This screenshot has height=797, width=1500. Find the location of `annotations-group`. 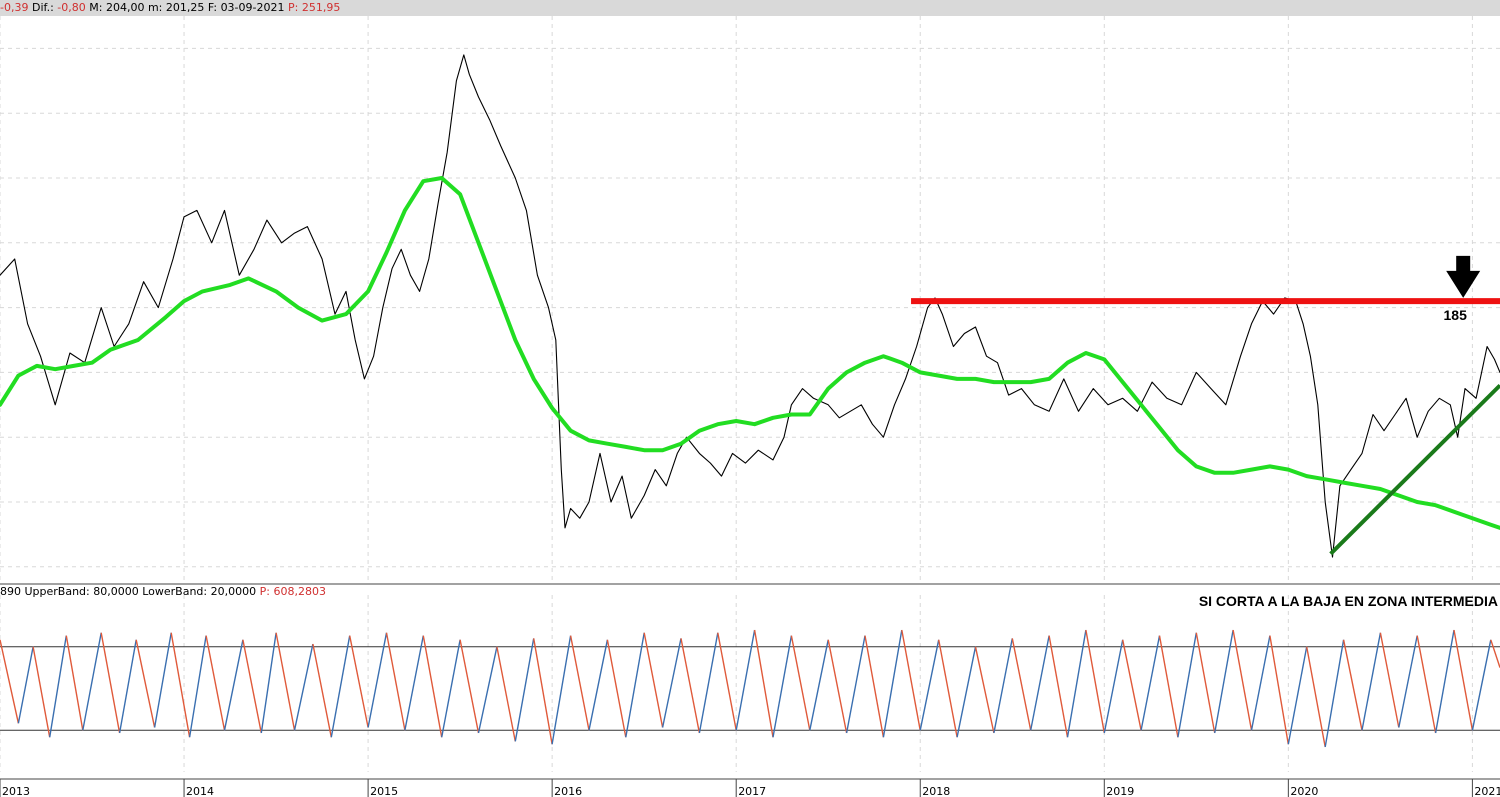

annotations-group is located at coordinates (1205, 405).